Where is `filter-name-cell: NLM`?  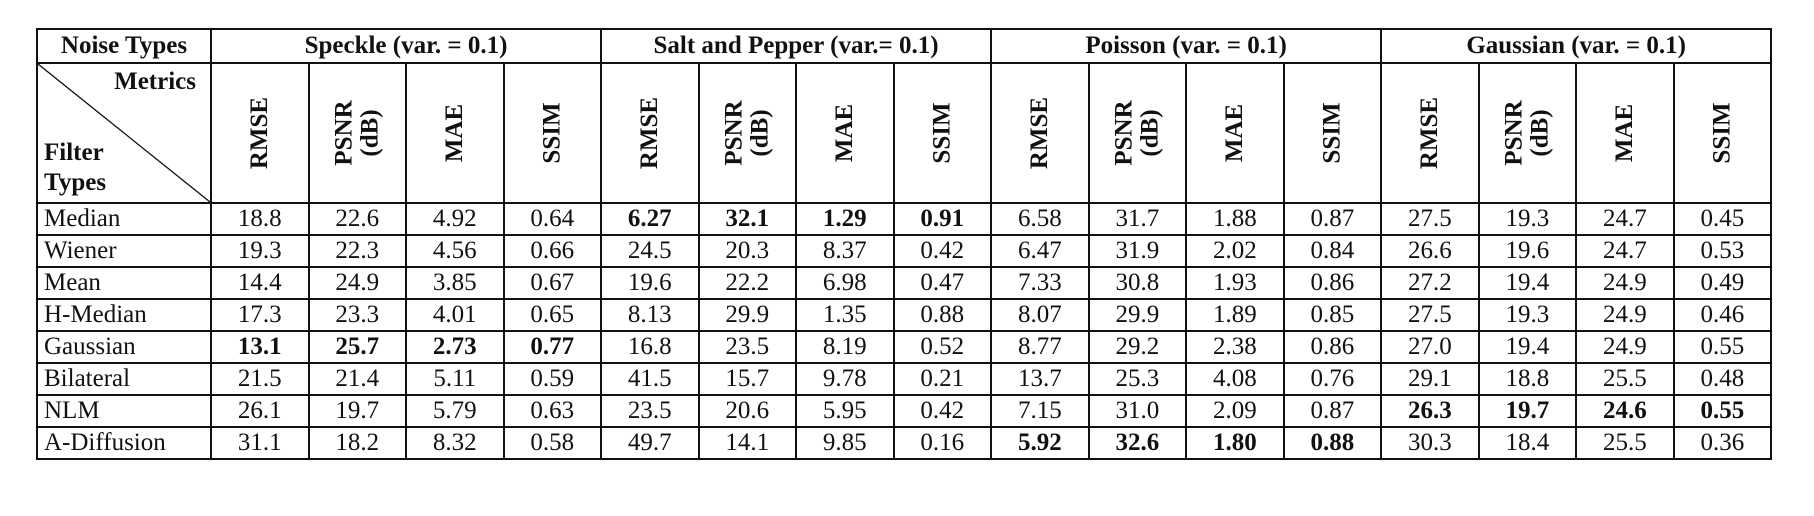 filter-name-cell: NLM is located at coordinates (124, 411).